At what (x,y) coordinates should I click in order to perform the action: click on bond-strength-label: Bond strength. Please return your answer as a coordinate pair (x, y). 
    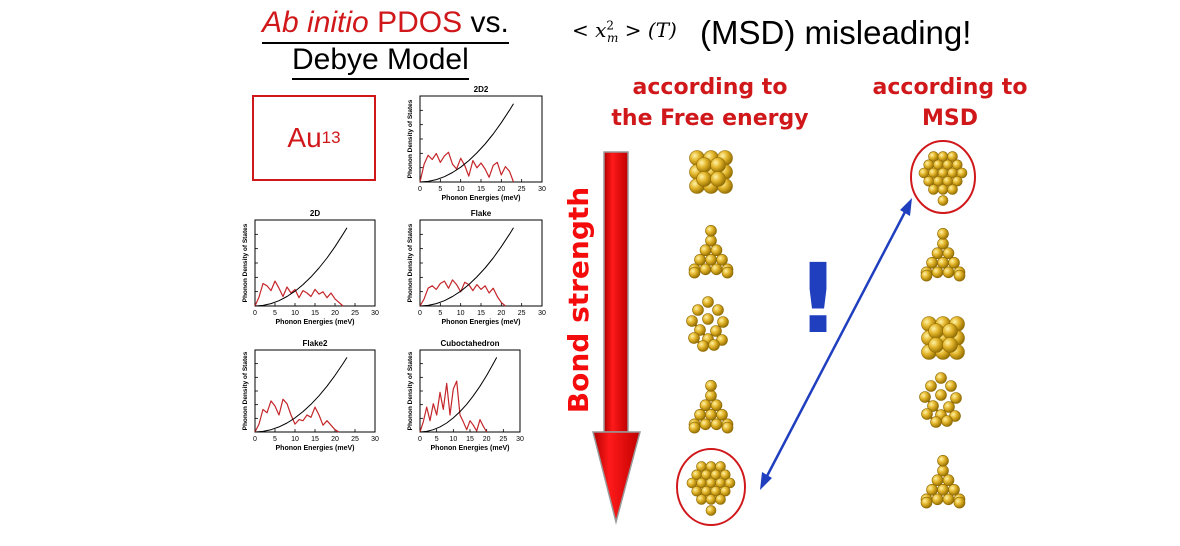
    Looking at the image, I should click on (578, 300).